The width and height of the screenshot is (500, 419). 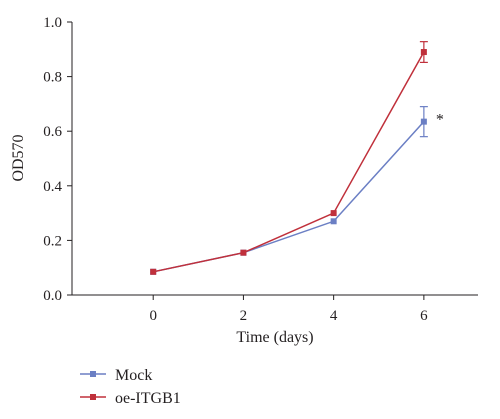 What do you see at coordinates (57, 159) in the screenshot?
I see `y-axis-ticks: 0.0 0.2 0.4 0.6 0.8 1.0` at bounding box center [57, 159].